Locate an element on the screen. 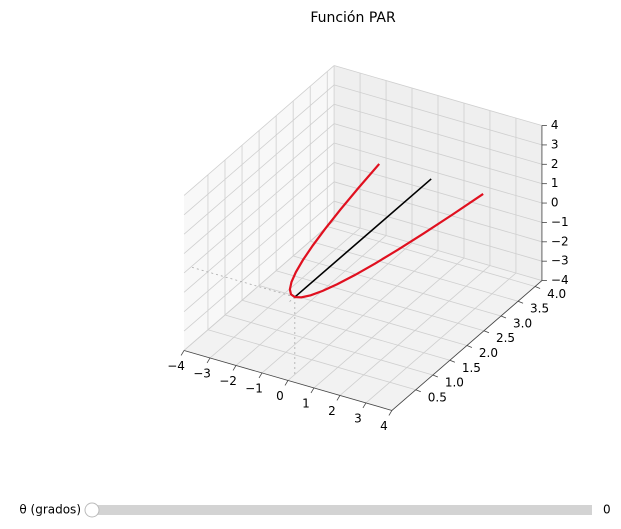  chart-title: Función PAR is located at coordinates (353, 18).